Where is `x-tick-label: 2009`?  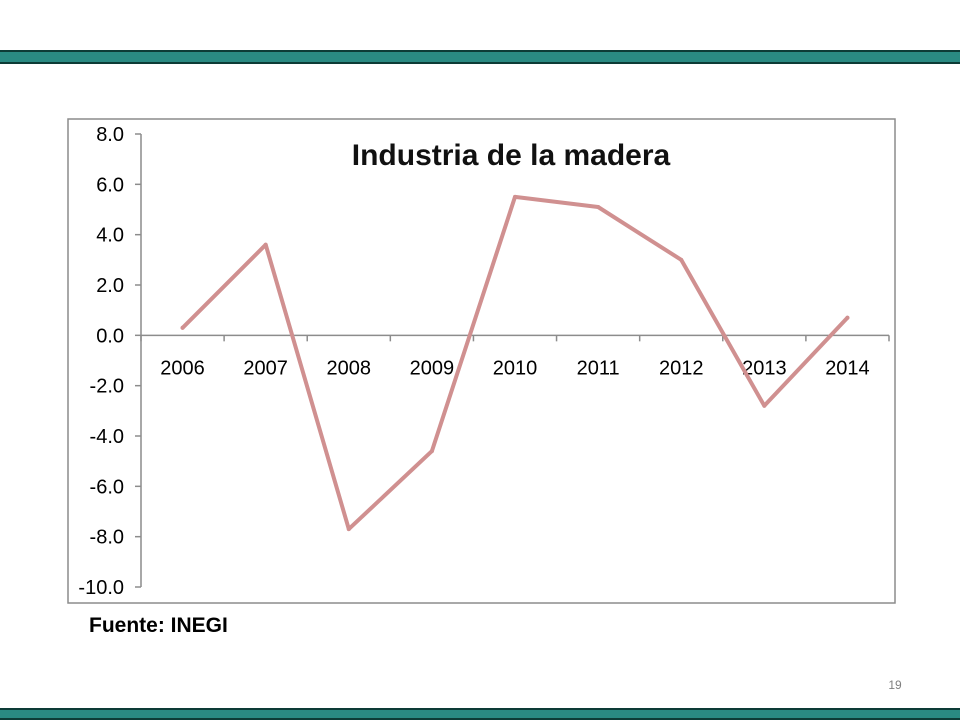 x-tick-label: 2009 is located at coordinates (432, 368).